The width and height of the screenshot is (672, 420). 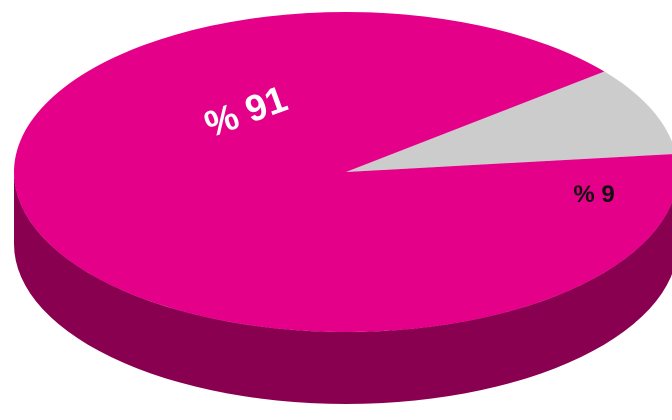 What do you see at coordinates (593, 194) in the screenshot?
I see `pie-slice-label-0: % 9` at bounding box center [593, 194].